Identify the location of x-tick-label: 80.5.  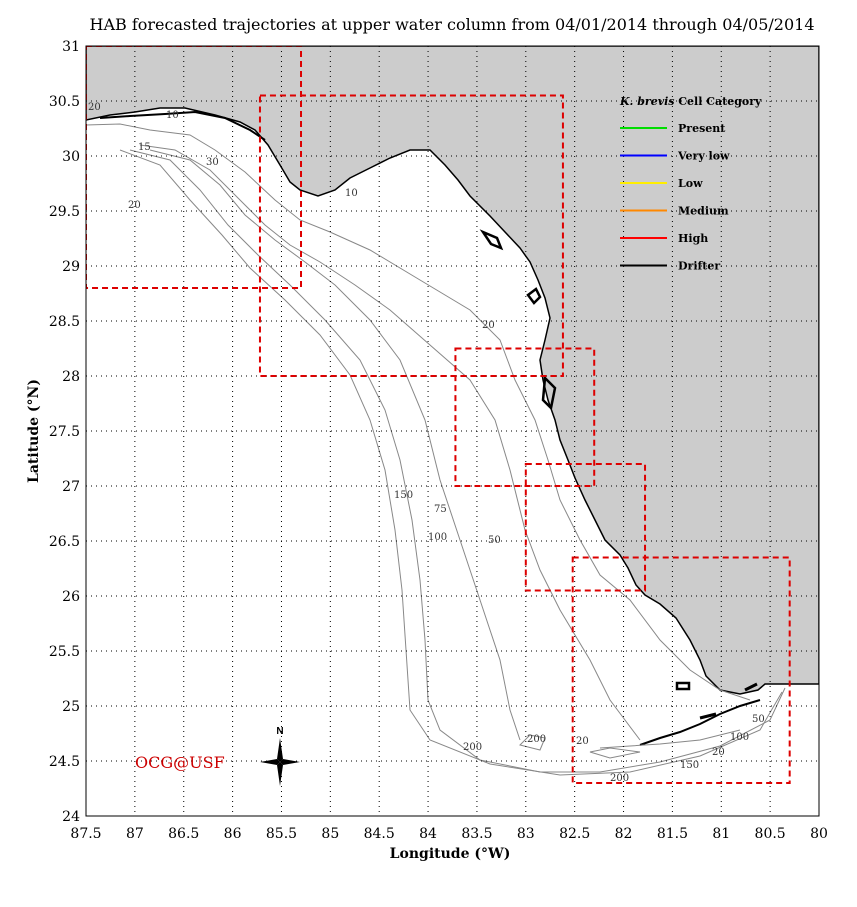
(770, 834).